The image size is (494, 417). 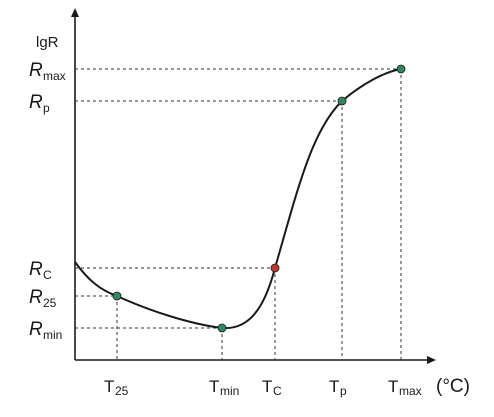 I want to click on x-tick-label-sub: C, so click(x=277, y=391).